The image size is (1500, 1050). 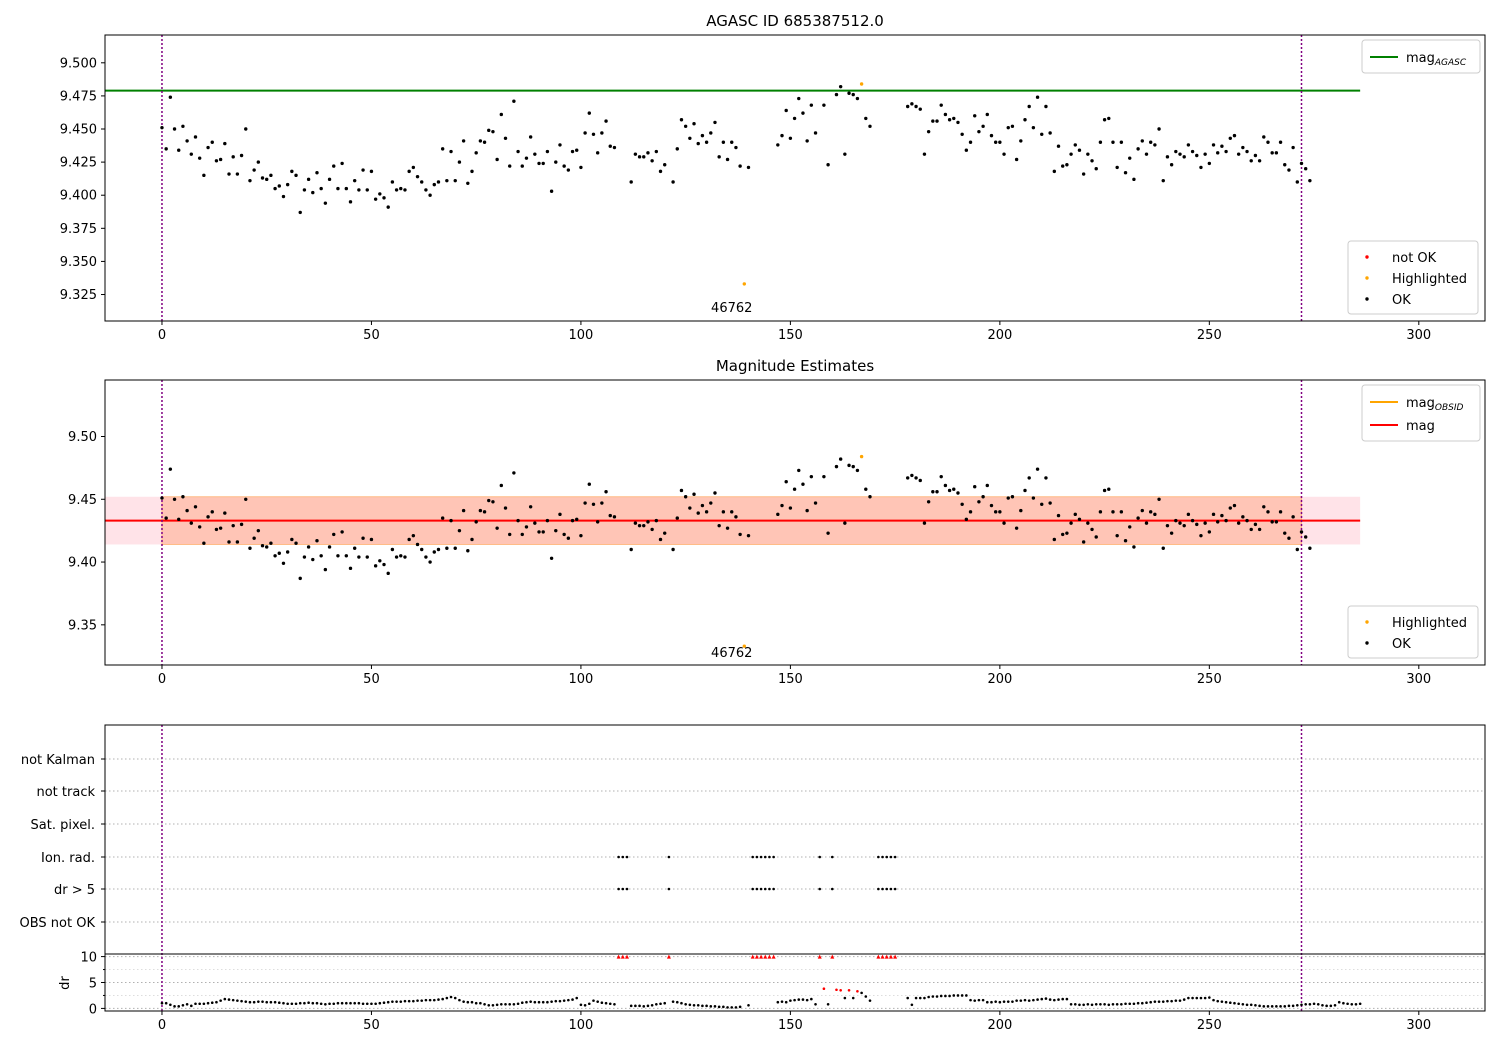 What do you see at coordinates (1421, 56) in the screenshot?
I see `agasc-legend: magAGASC` at bounding box center [1421, 56].